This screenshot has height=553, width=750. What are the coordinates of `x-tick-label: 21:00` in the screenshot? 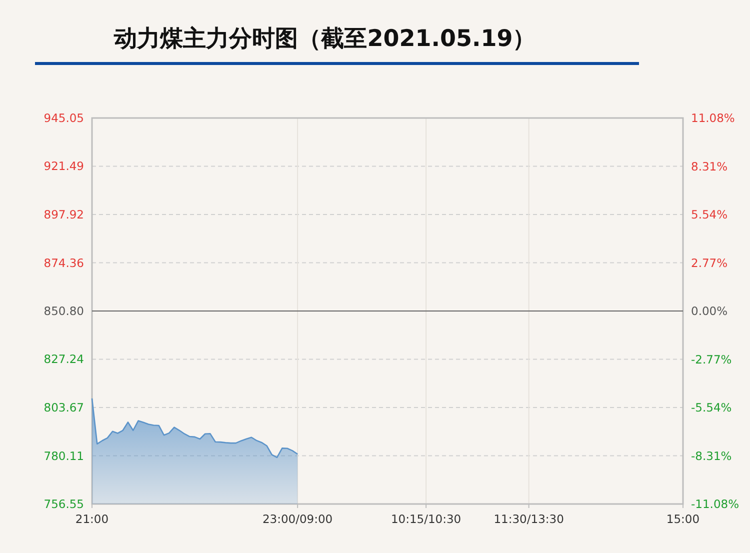 It's located at (92, 519).